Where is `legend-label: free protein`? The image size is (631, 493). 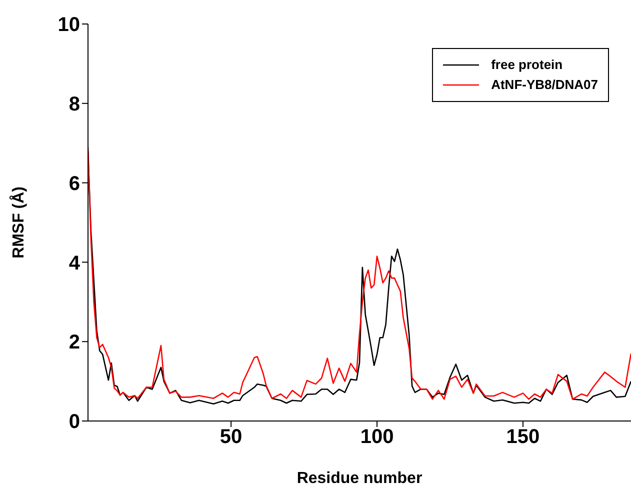
legend-label: free protein is located at coordinates (527, 65).